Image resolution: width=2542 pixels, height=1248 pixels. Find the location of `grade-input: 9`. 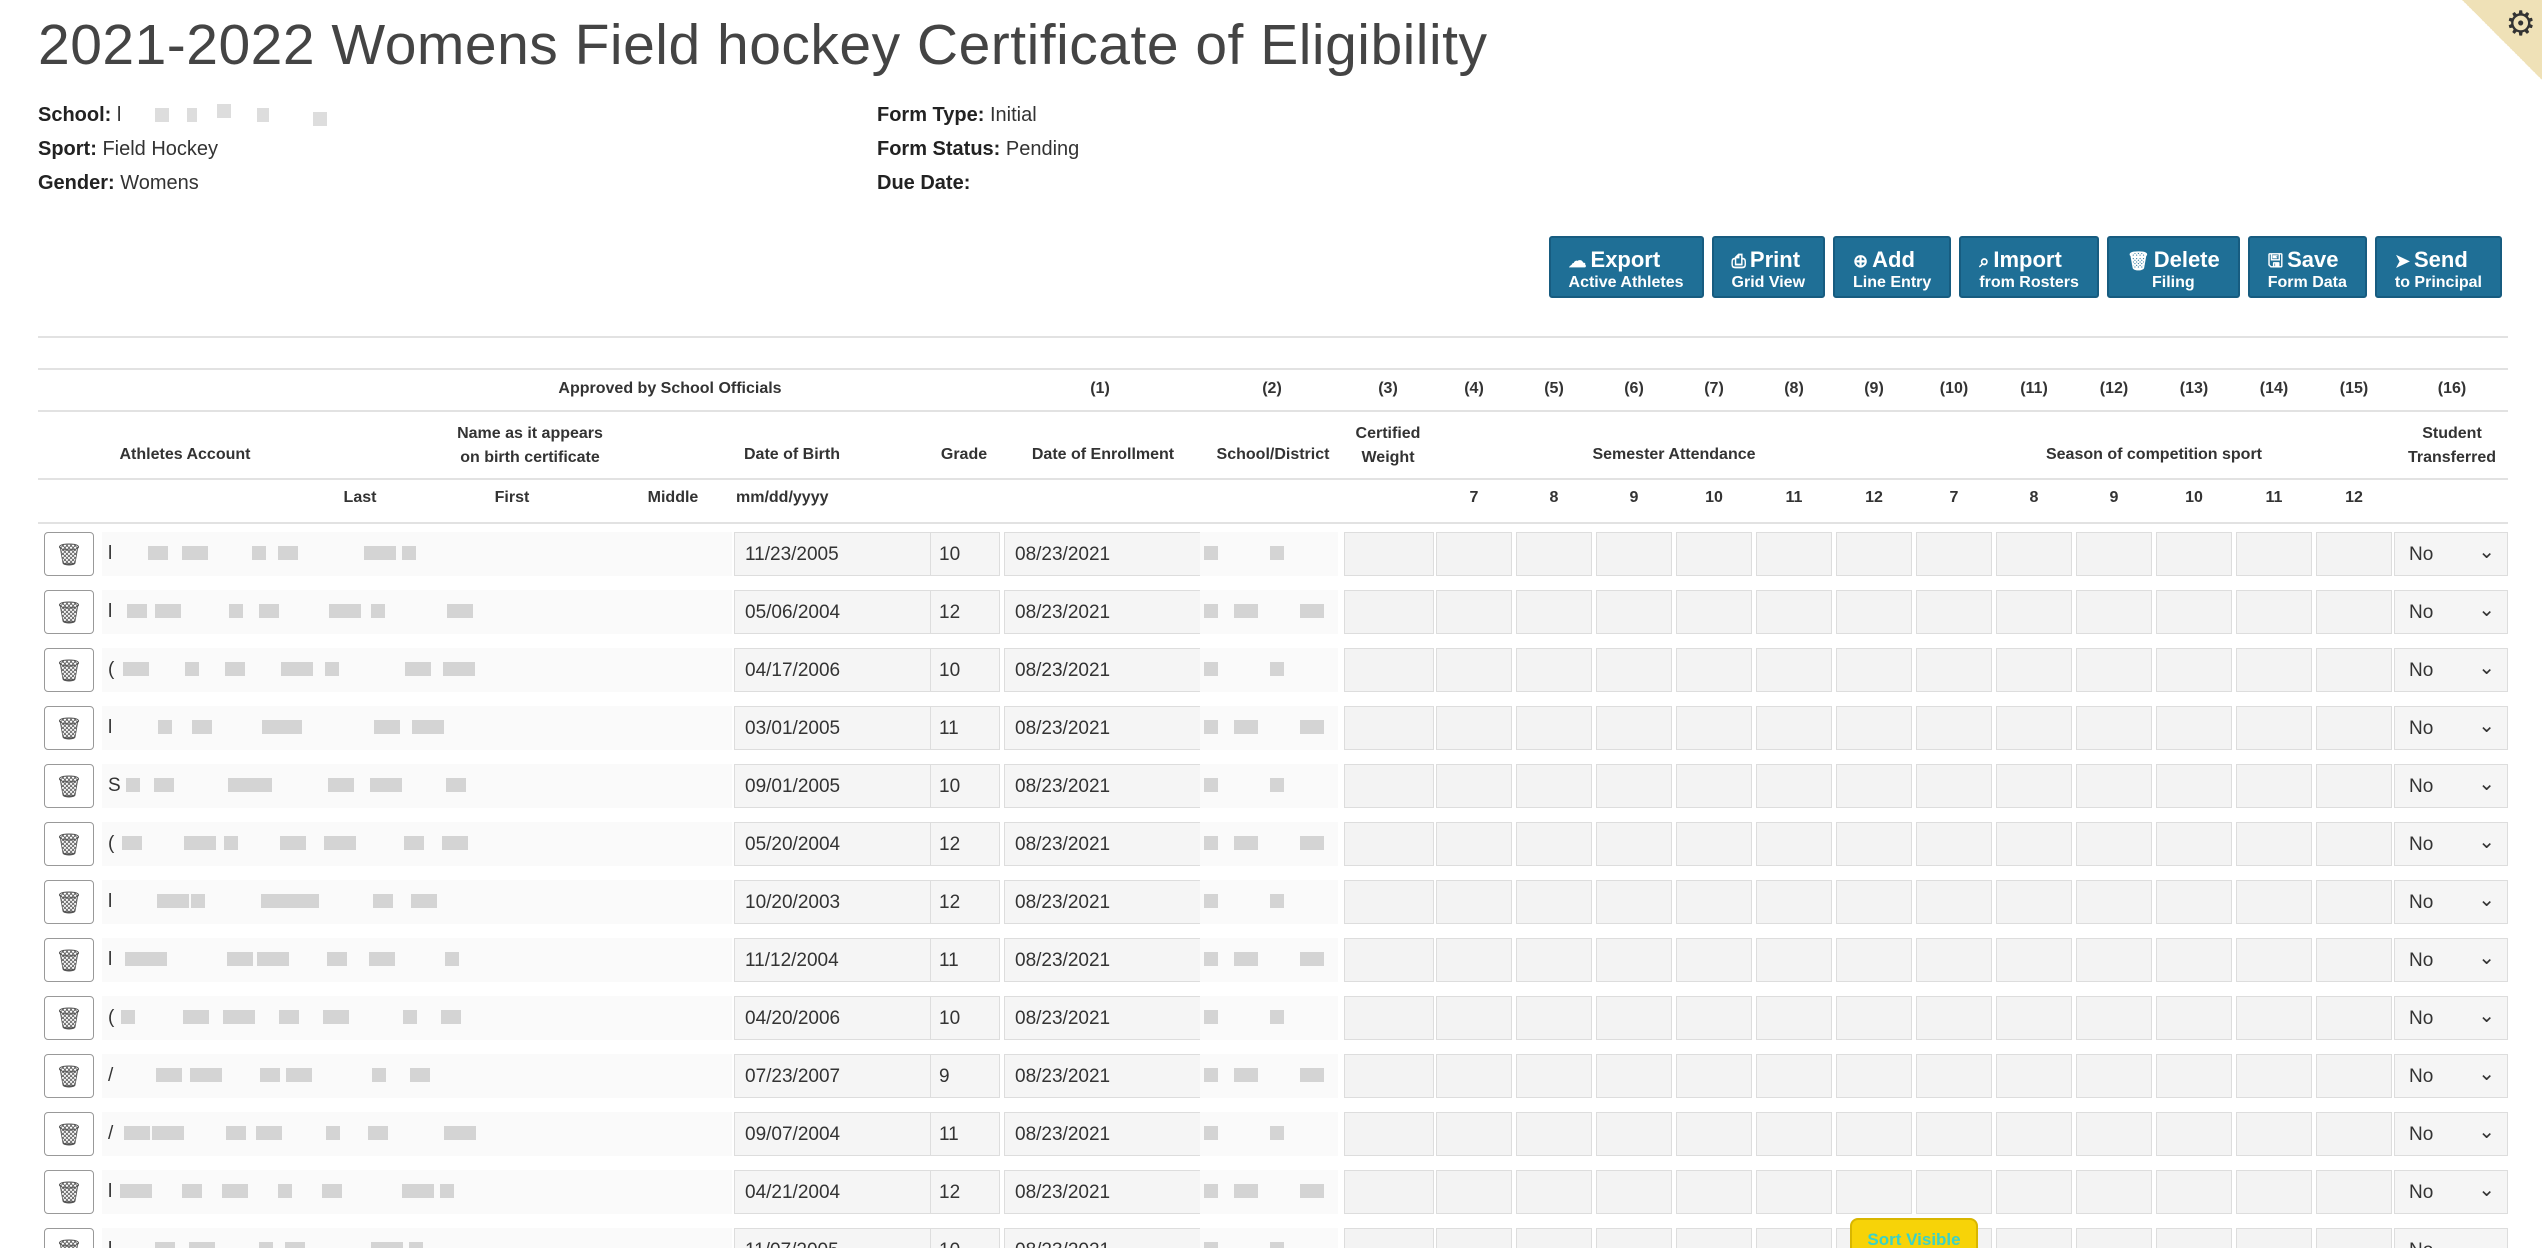

grade-input: 9 is located at coordinates (965, 1076).